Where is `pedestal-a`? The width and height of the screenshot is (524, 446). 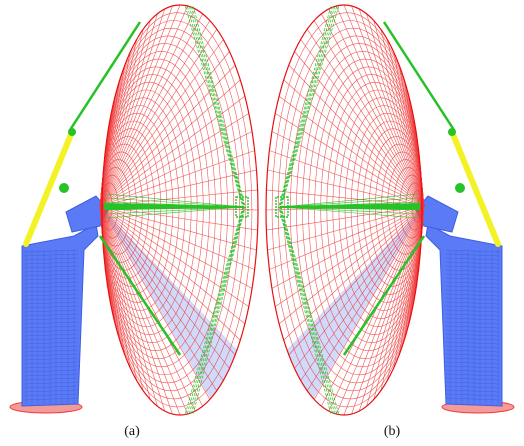 pedestal-a is located at coordinates (59, 304).